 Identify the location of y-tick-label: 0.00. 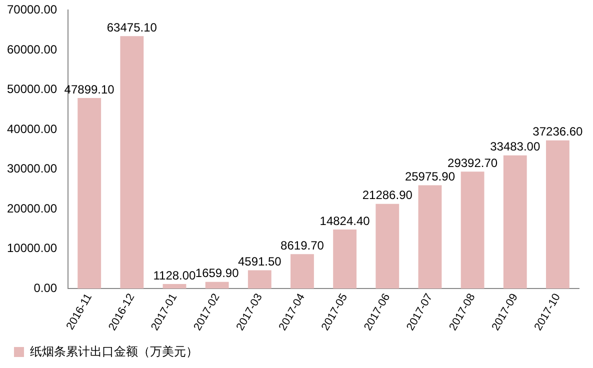
(46, 287).